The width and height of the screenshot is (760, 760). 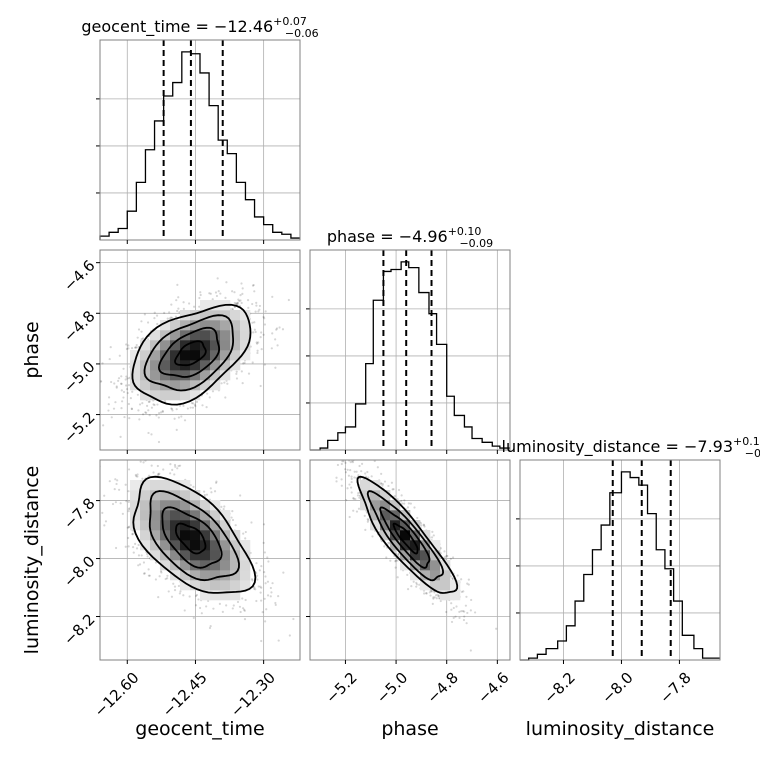 What do you see at coordinates (200, 140) in the screenshot?
I see `panel-frame` at bounding box center [200, 140].